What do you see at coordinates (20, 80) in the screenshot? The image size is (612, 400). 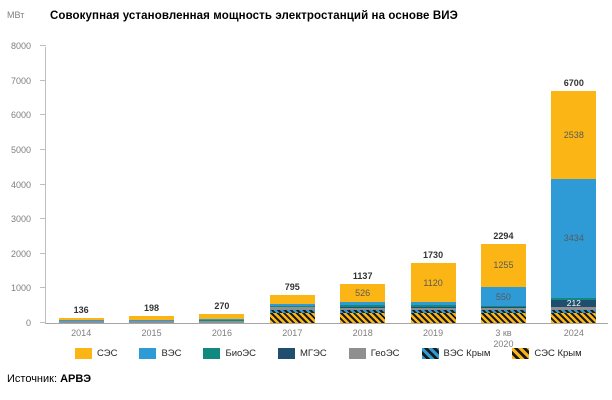 I see `y-tick-label: 7000` at bounding box center [20, 80].